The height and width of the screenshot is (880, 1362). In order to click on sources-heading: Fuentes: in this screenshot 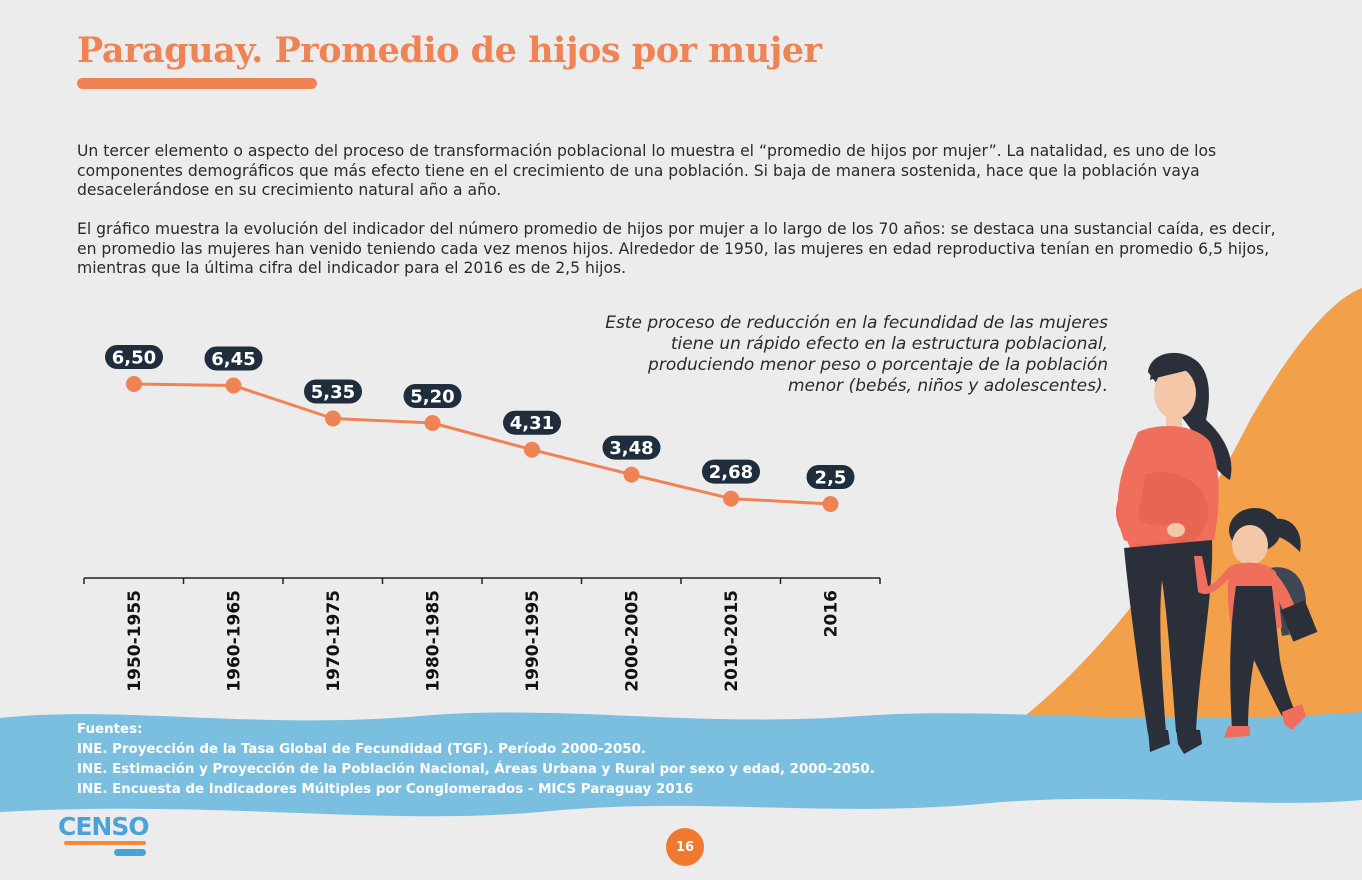, I will do `click(110, 729)`.